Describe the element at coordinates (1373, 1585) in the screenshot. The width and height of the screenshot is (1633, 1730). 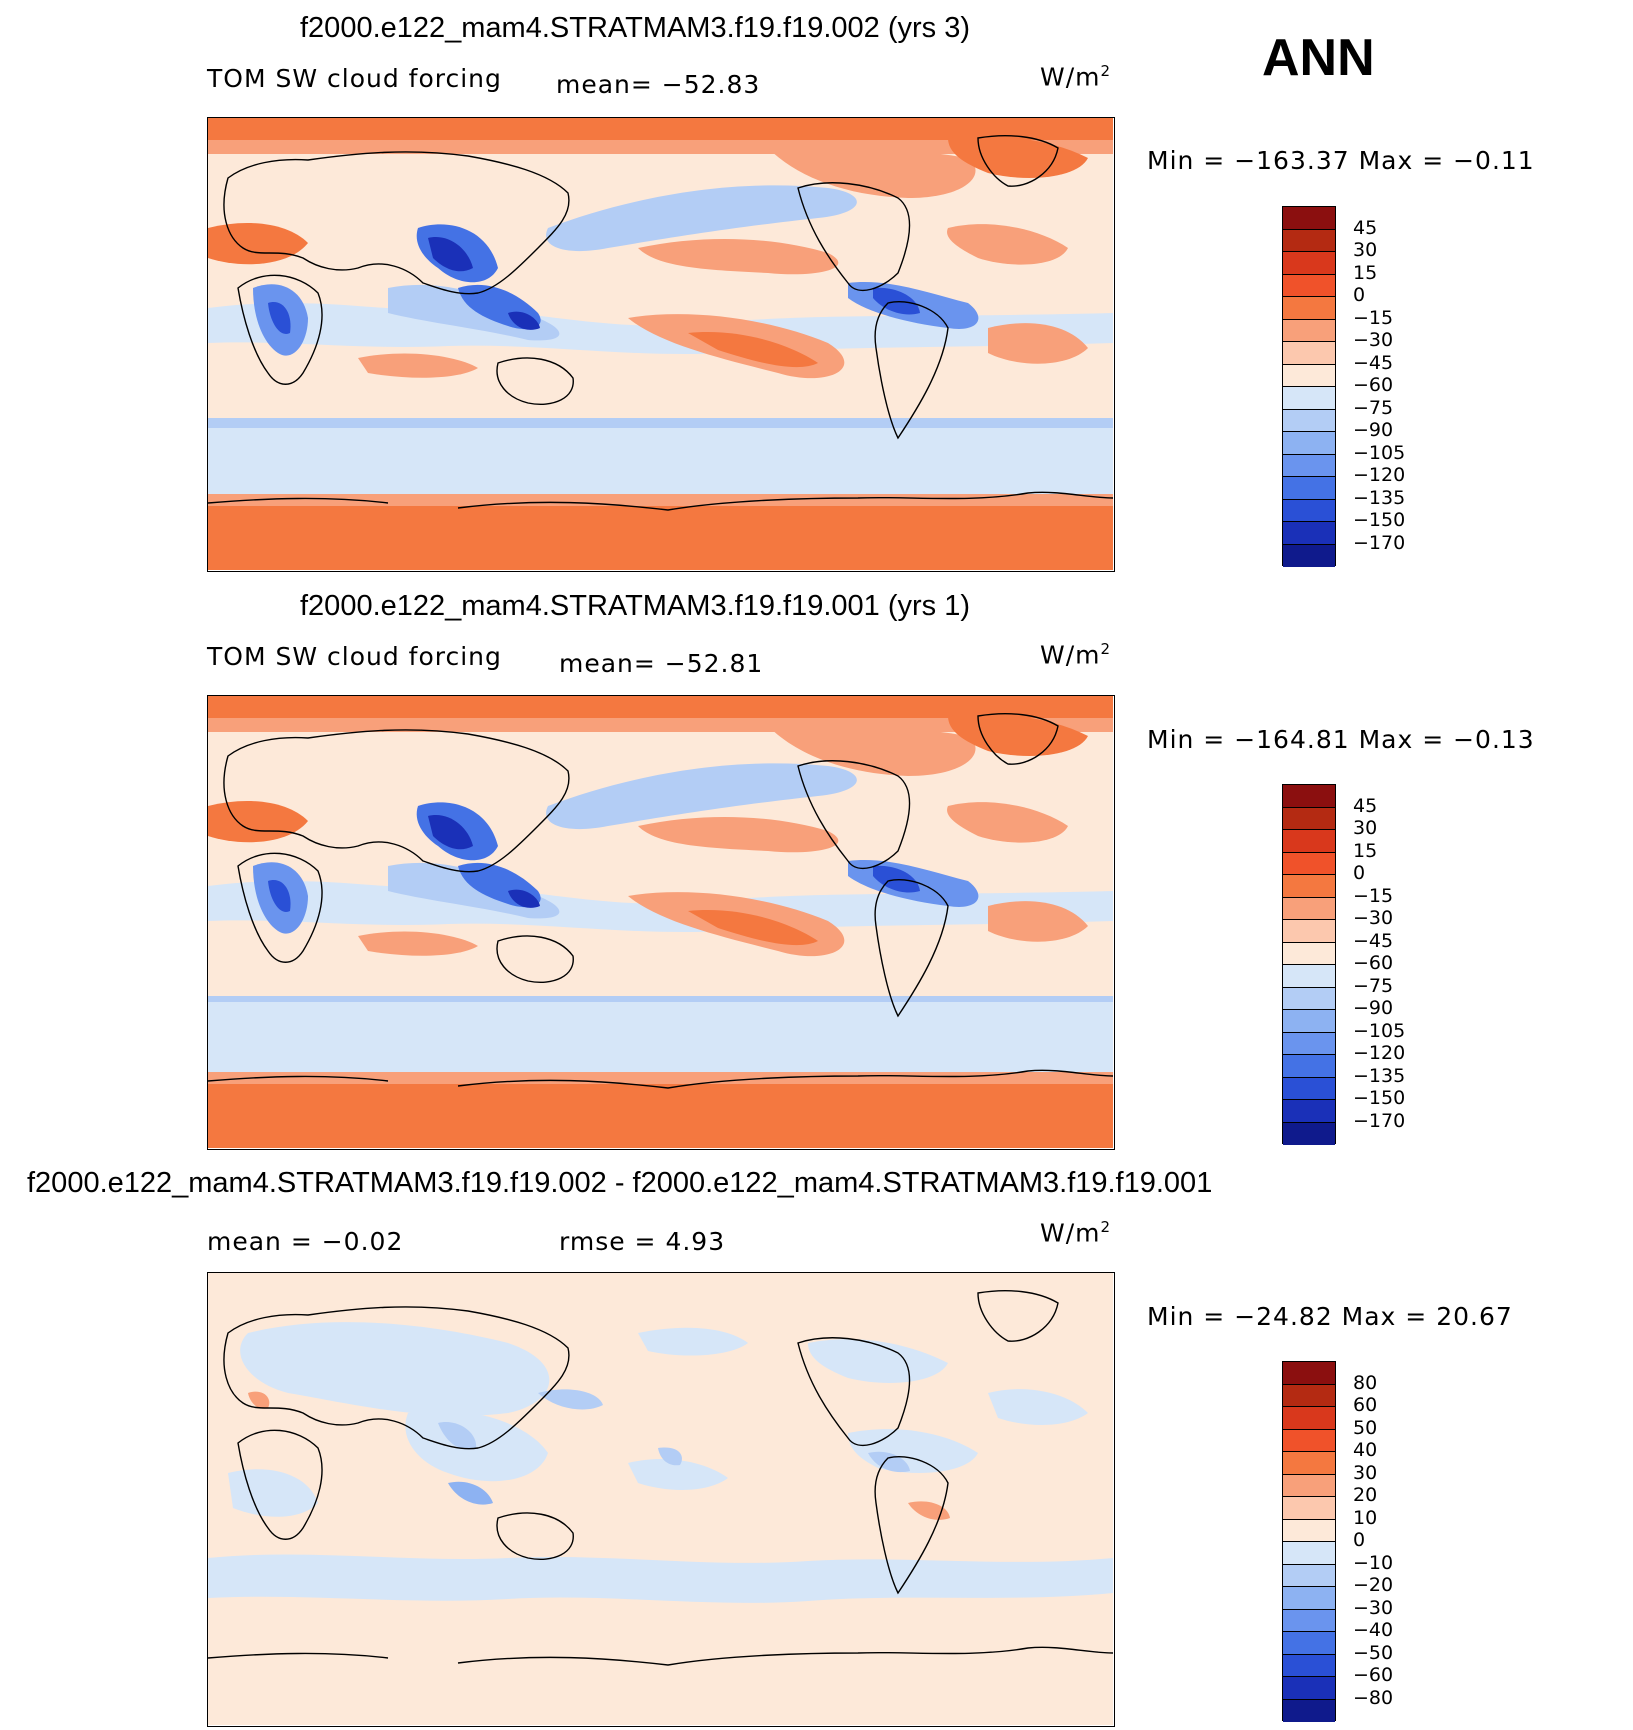
I see `colorbar-tick-label: −20` at that location.